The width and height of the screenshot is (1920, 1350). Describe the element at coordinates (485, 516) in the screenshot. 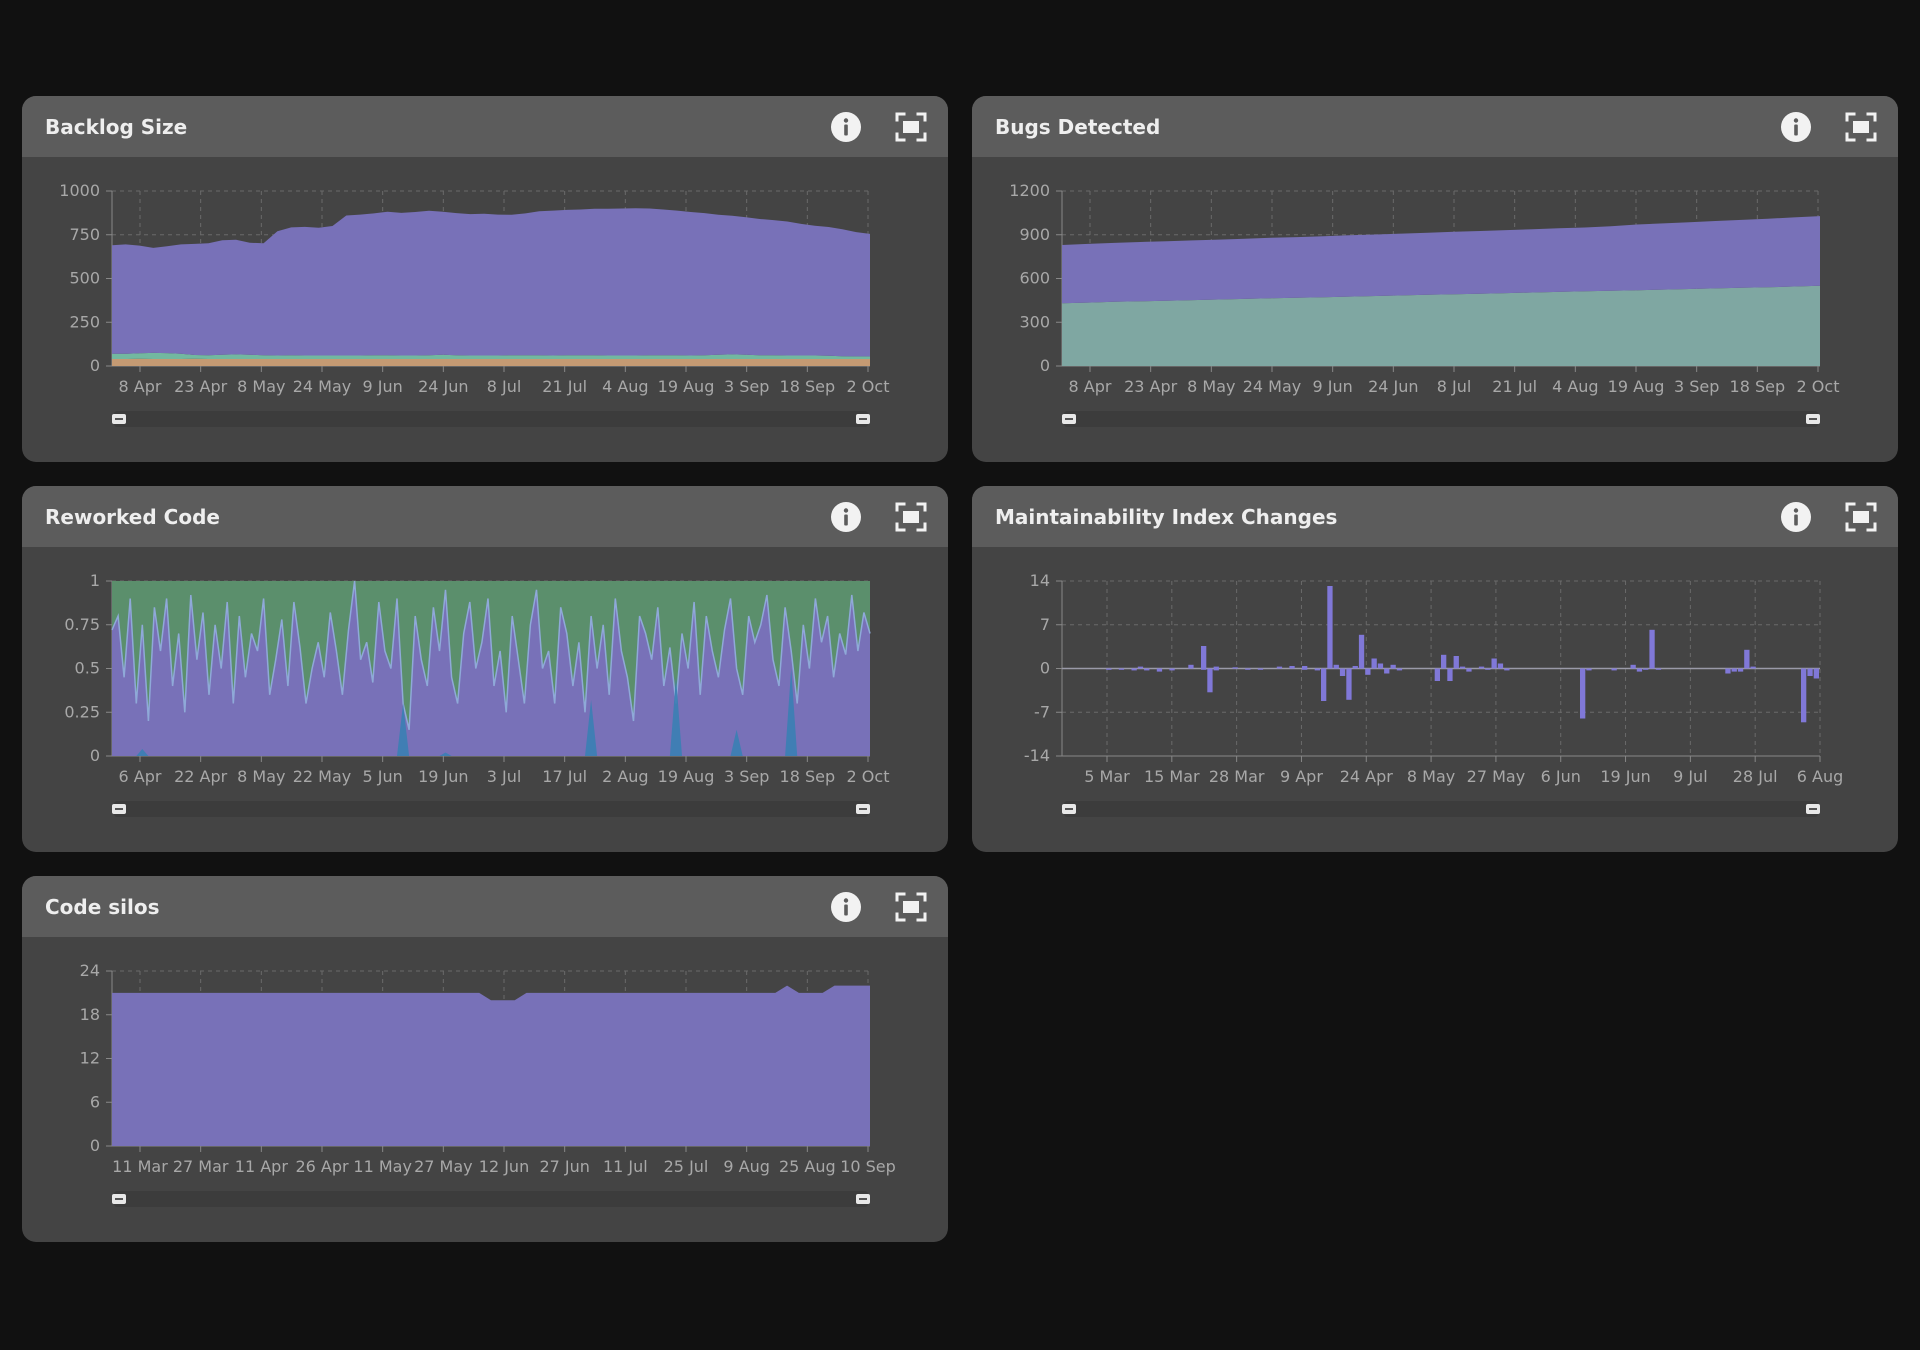

I see `card-header: Reworked Code` at that location.